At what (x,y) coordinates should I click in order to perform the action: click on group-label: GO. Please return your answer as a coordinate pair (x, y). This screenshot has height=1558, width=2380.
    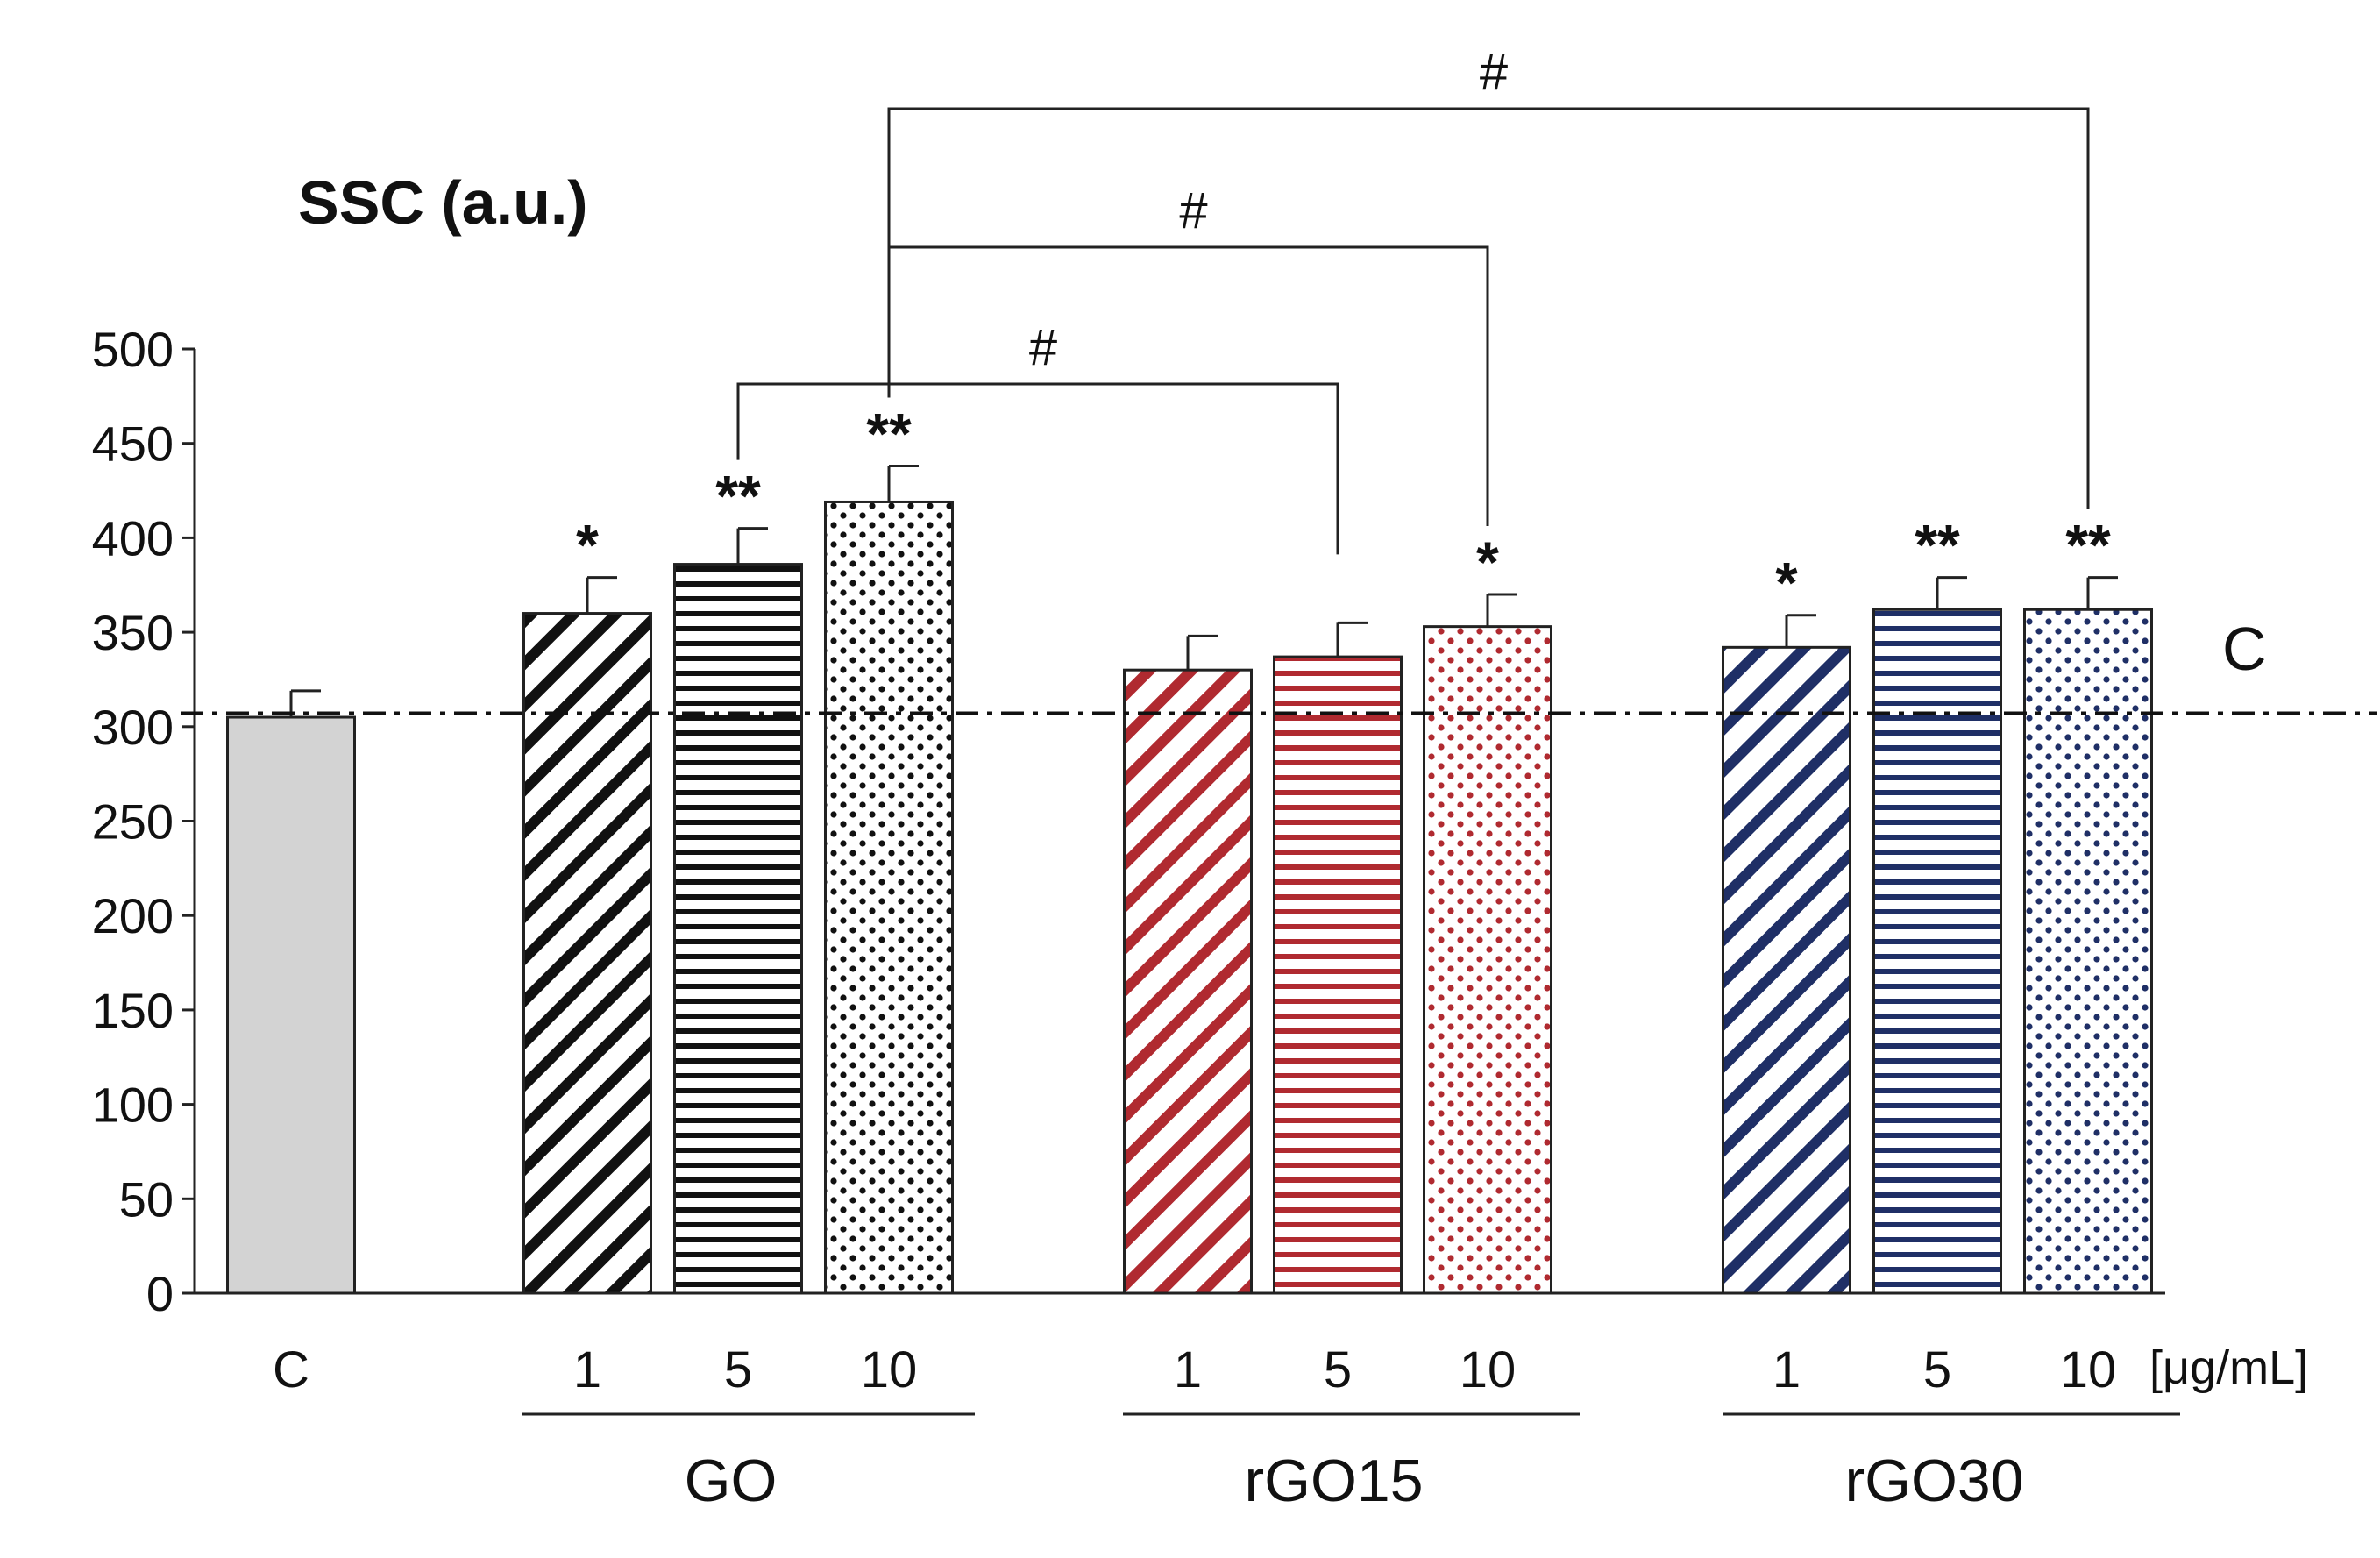
    Looking at the image, I should click on (731, 1481).